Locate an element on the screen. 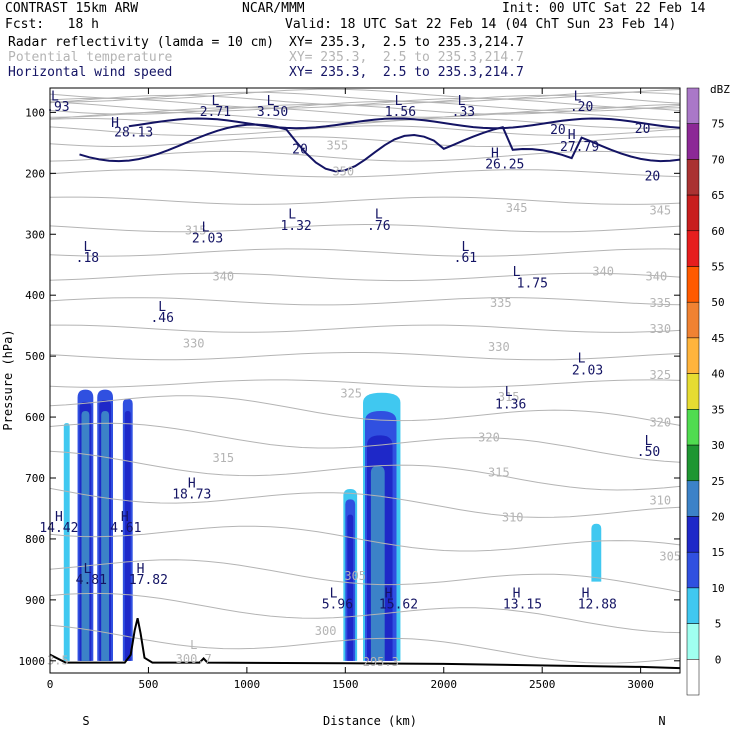 Image resolution: width=740 pixels, height=740 pixels. theta-label-8: 335 is located at coordinates (501, 303).